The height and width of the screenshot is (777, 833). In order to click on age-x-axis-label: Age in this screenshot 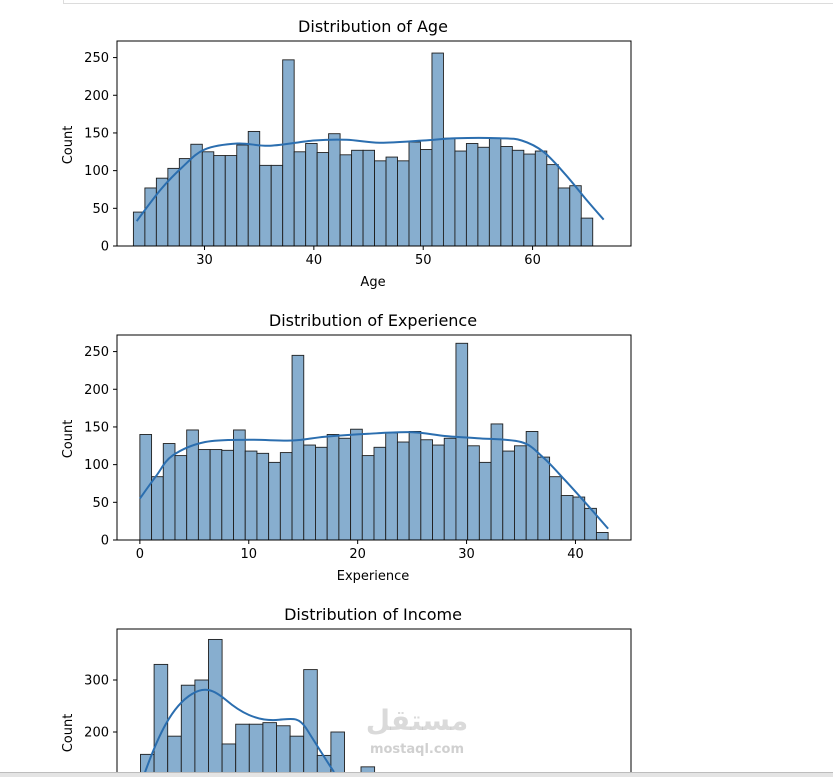, I will do `click(372, 282)`.